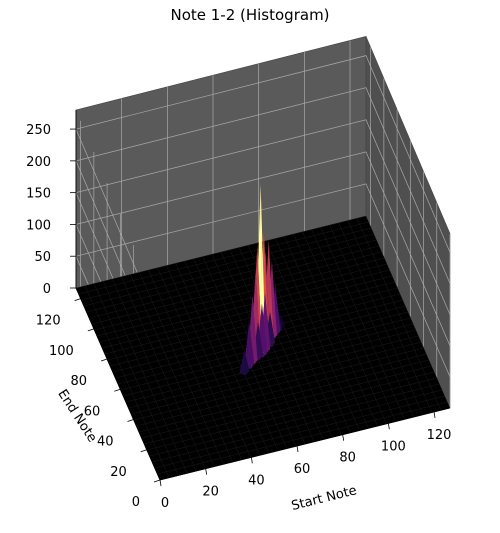  Describe the element at coordinates (38, 162) in the screenshot. I see `z-tick-label: 200` at that location.